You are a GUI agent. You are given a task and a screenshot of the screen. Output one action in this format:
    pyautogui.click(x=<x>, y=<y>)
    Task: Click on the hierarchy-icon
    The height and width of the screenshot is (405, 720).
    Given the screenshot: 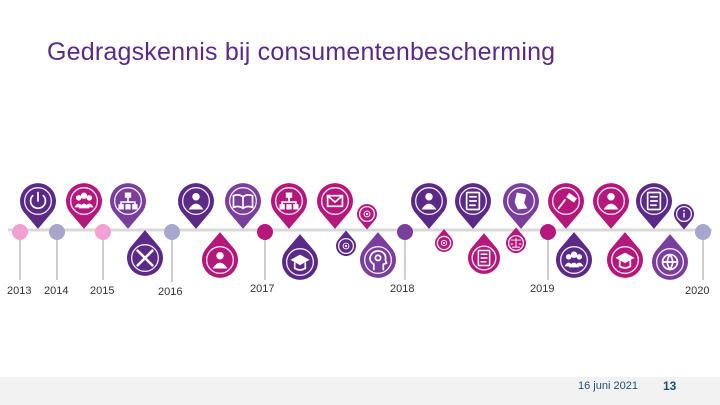 What is the action you would take?
    pyautogui.click(x=128, y=201)
    